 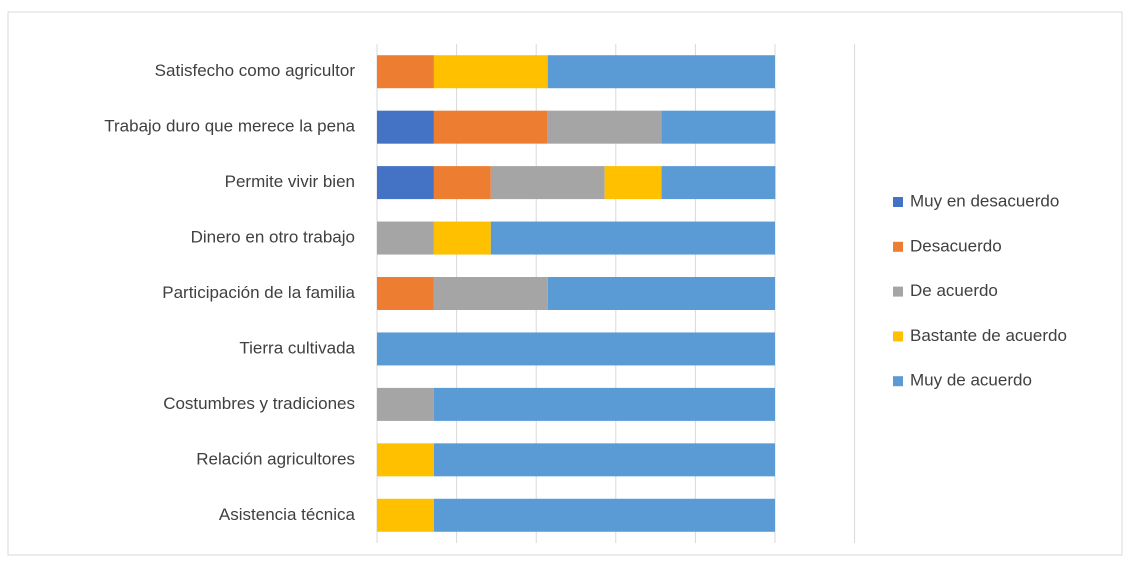 I want to click on y-tick-label: Trabajo duro que merece la pena, so click(x=229, y=126).